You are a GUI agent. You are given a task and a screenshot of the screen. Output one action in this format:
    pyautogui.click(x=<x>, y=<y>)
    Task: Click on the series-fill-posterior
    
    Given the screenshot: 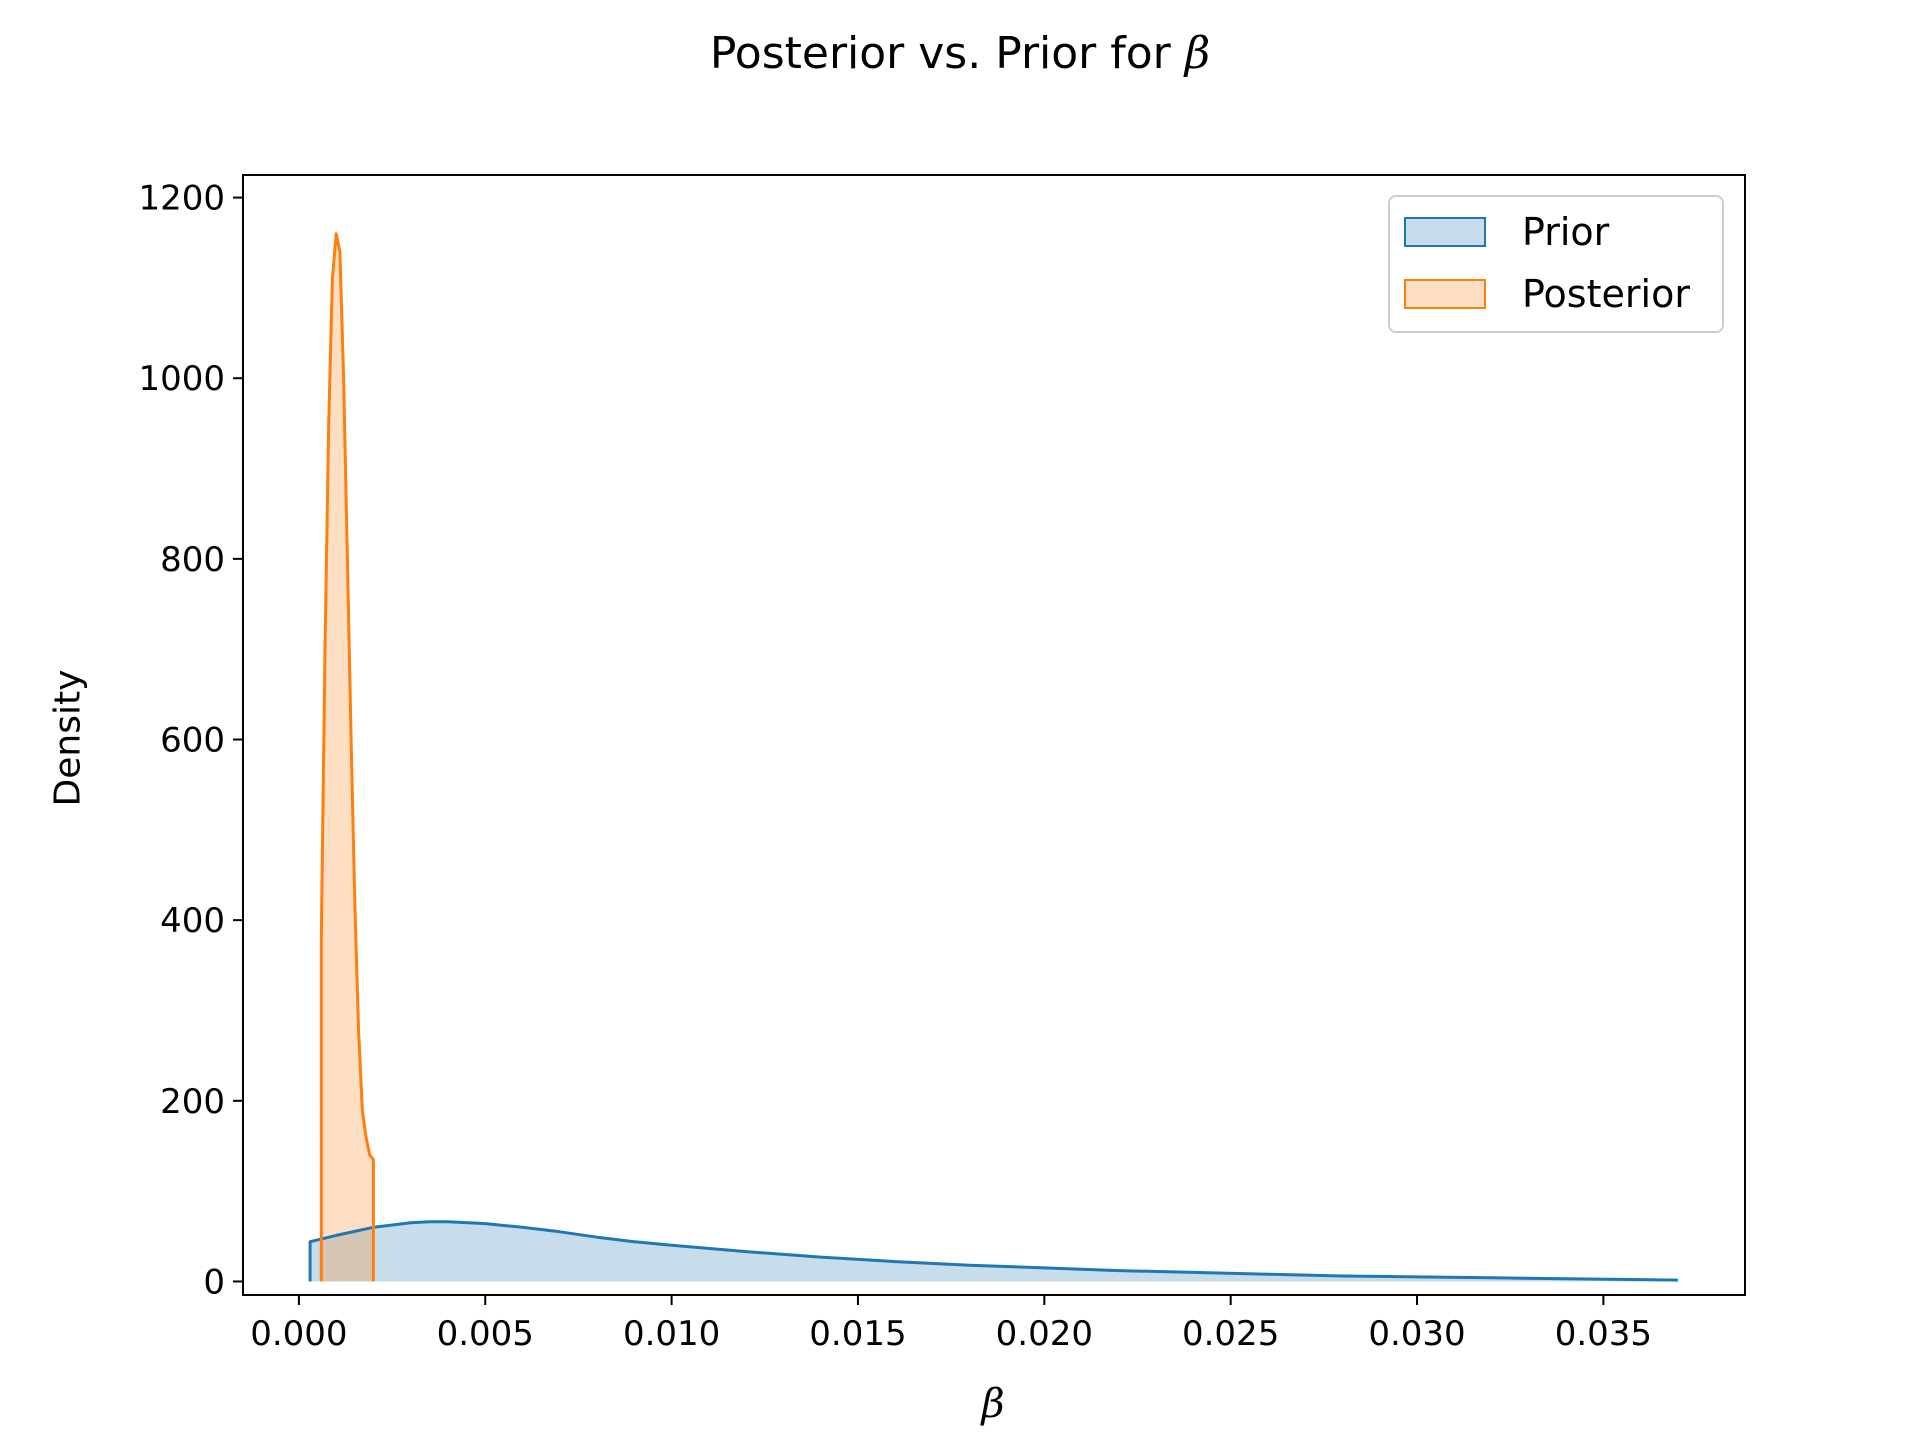 What is the action you would take?
    pyautogui.click(x=347, y=757)
    